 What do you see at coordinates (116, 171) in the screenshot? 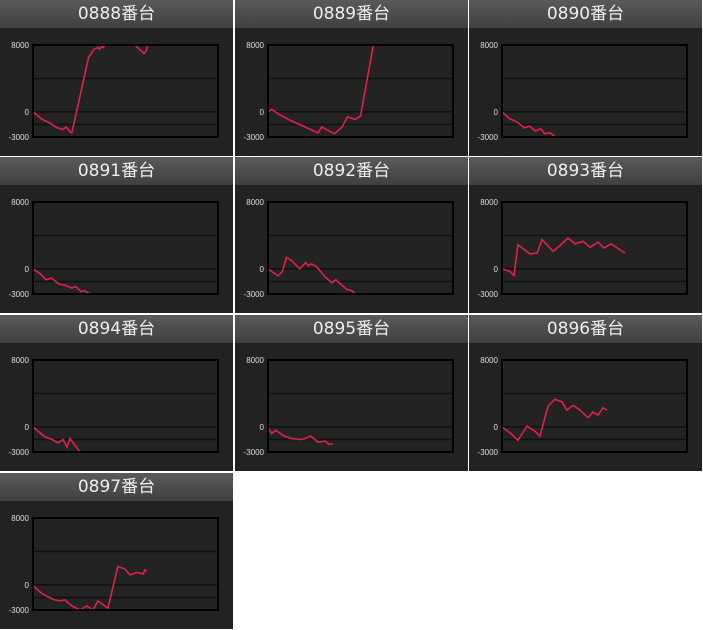
I see `chart-title: 0891番台` at bounding box center [116, 171].